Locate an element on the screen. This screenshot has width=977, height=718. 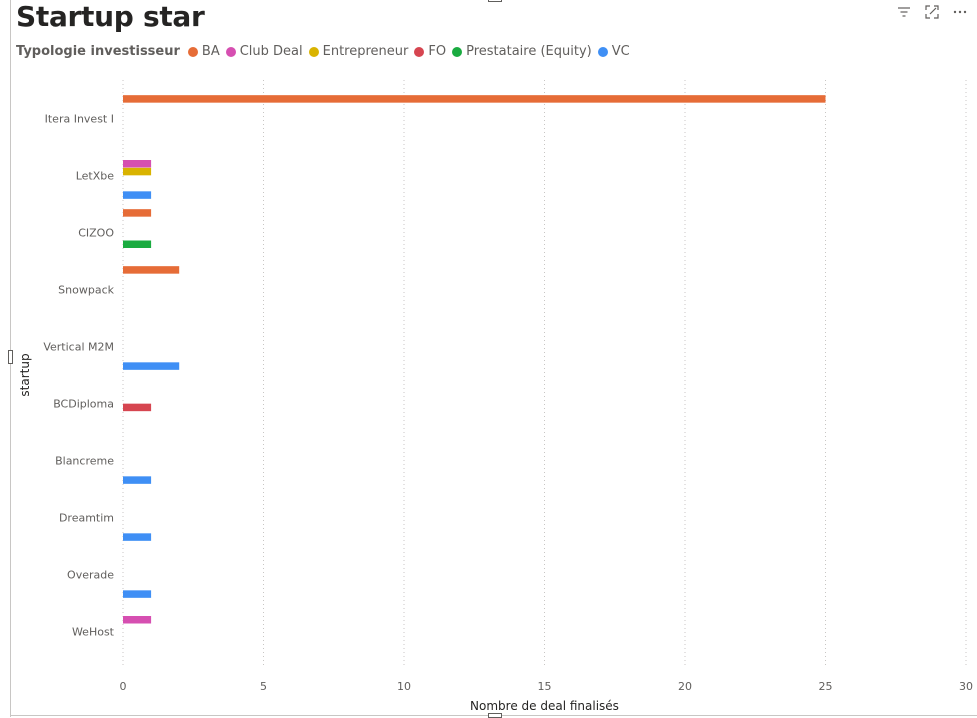
x-tick-label: 25 is located at coordinates (826, 686).